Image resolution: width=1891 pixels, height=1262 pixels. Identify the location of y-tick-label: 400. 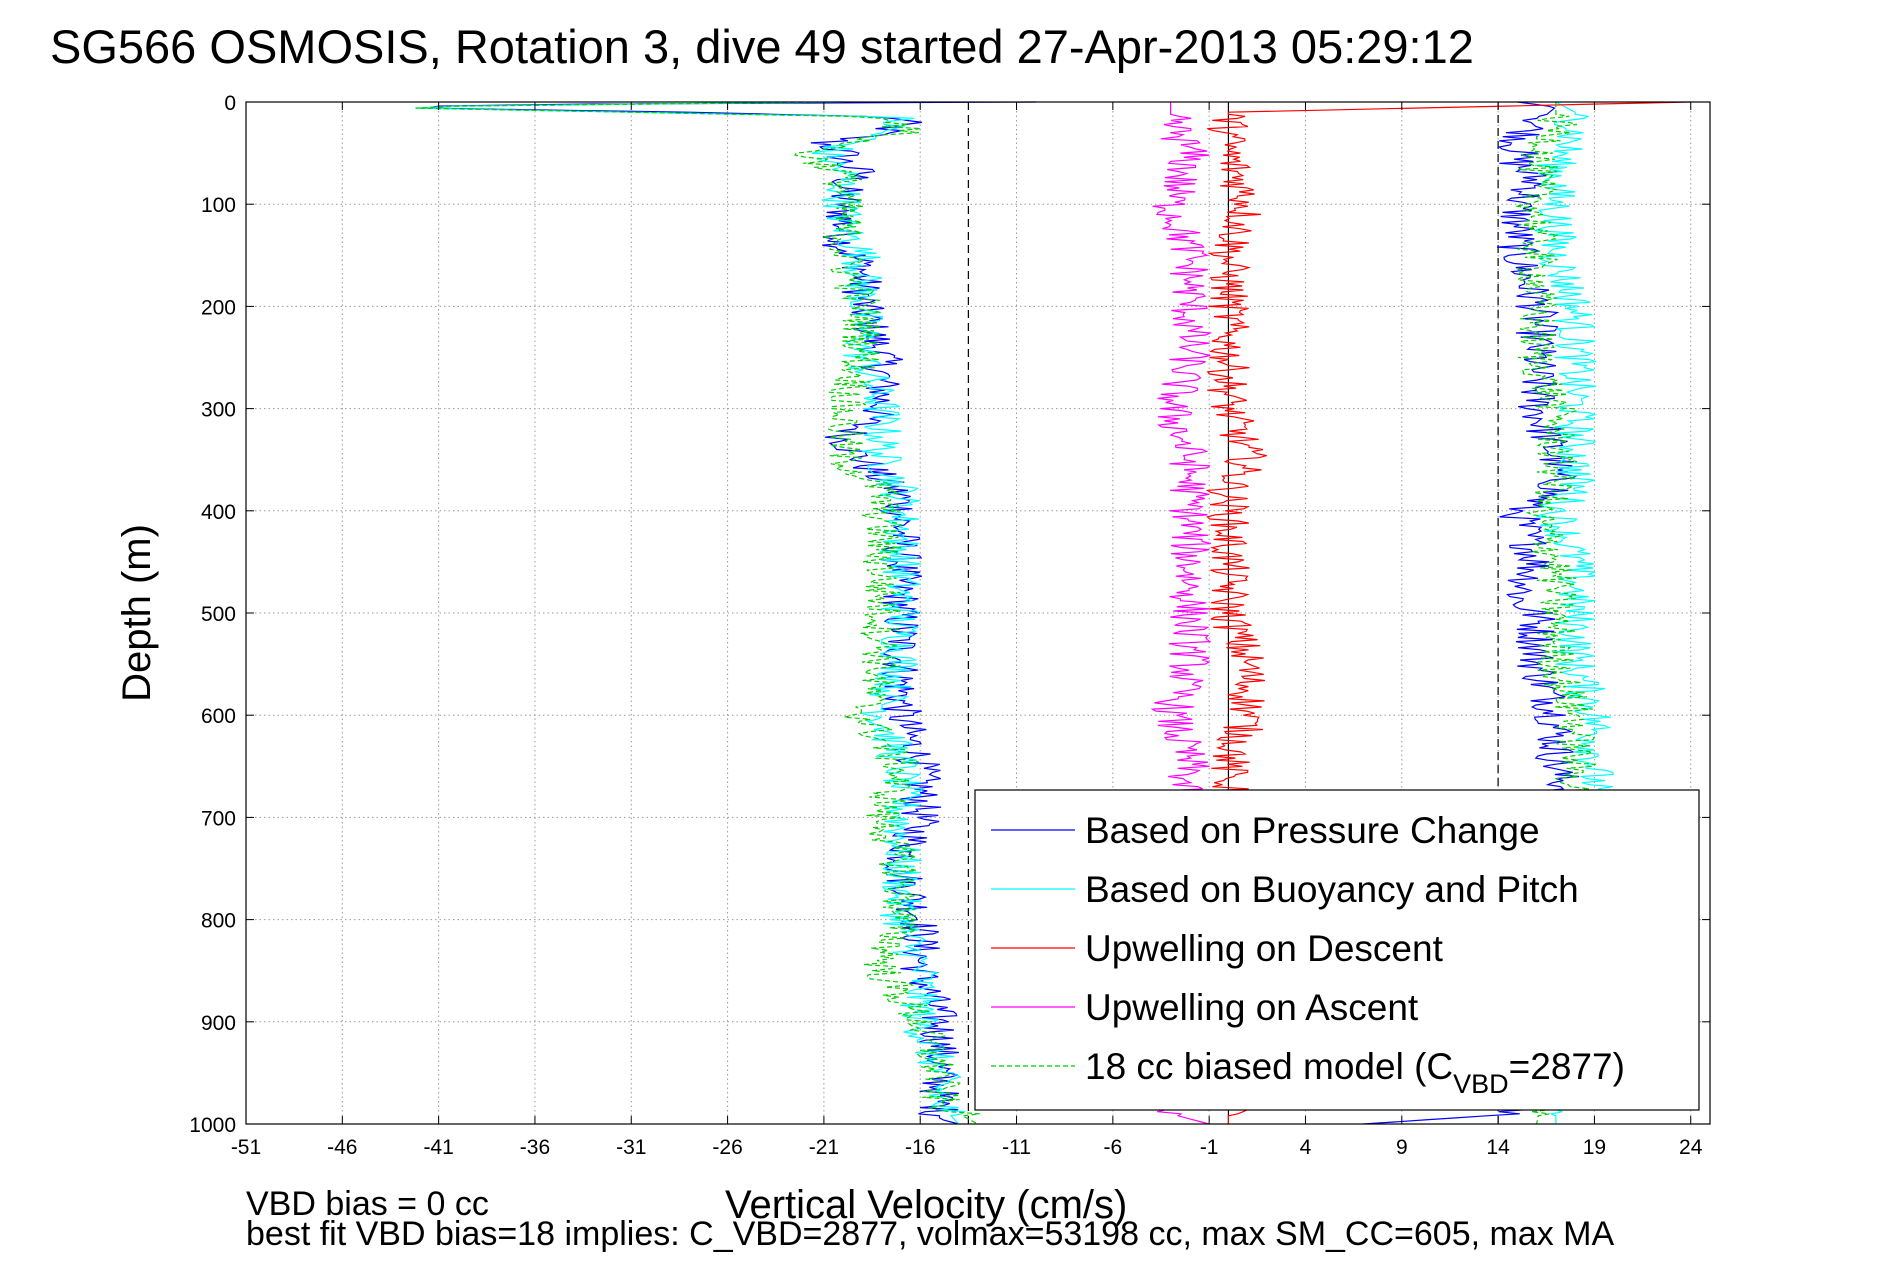
(218, 512).